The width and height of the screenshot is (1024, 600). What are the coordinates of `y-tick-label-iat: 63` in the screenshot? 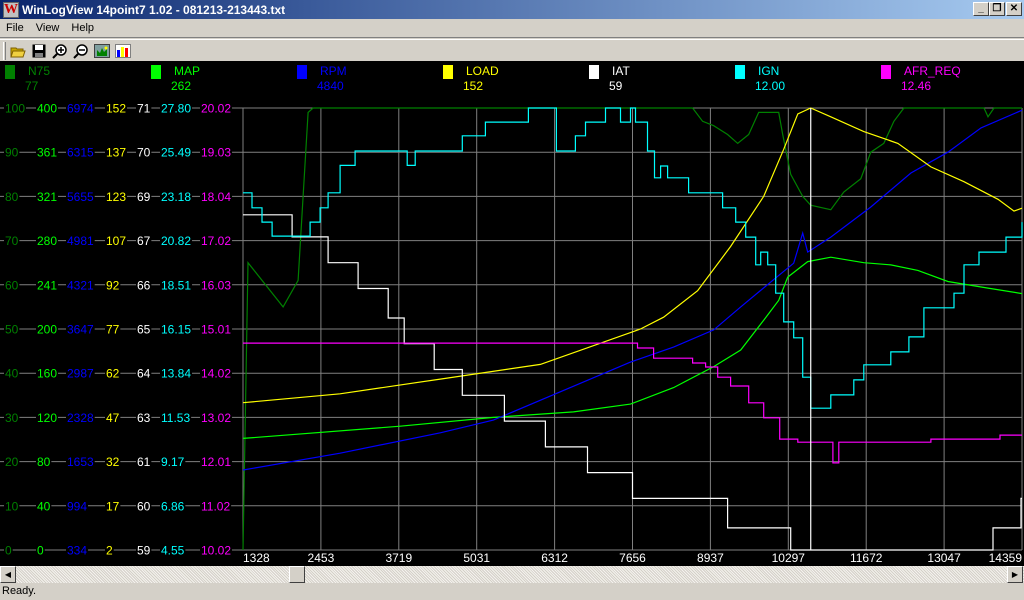 It's located at (144, 418).